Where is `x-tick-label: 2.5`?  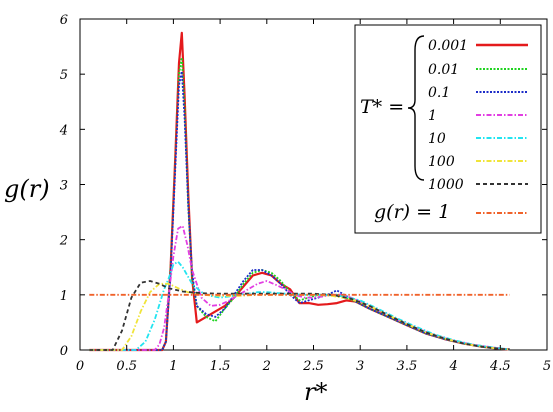
x-tick-label: 2.5 is located at coordinates (313, 366).